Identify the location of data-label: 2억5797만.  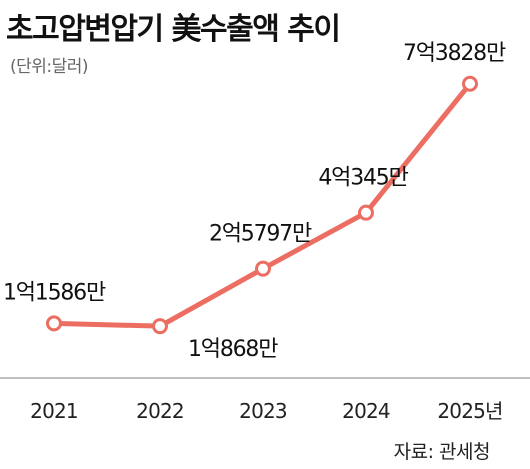
(260, 234).